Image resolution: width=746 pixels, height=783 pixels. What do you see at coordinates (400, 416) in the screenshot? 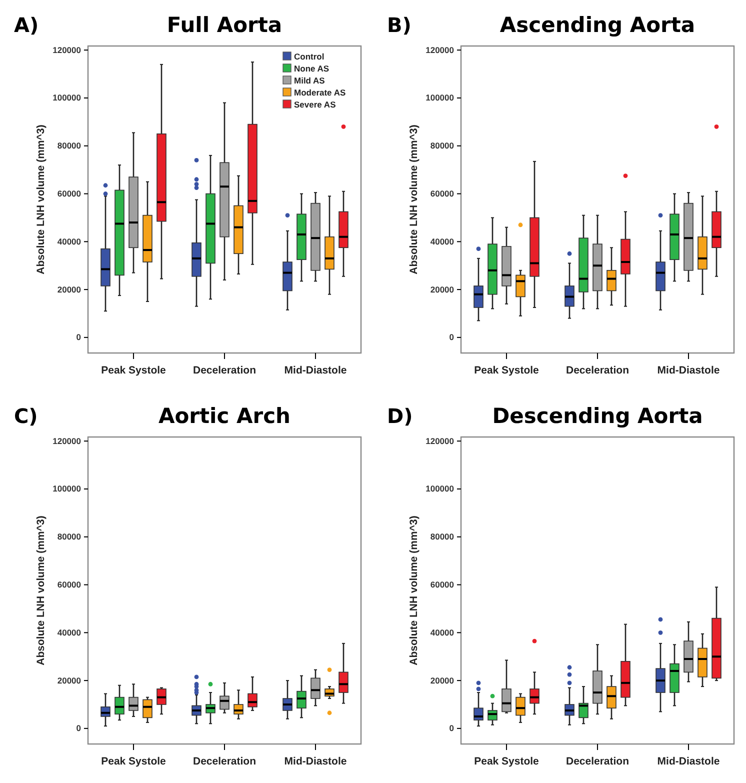
I see `text: D)` at bounding box center [400, 416].